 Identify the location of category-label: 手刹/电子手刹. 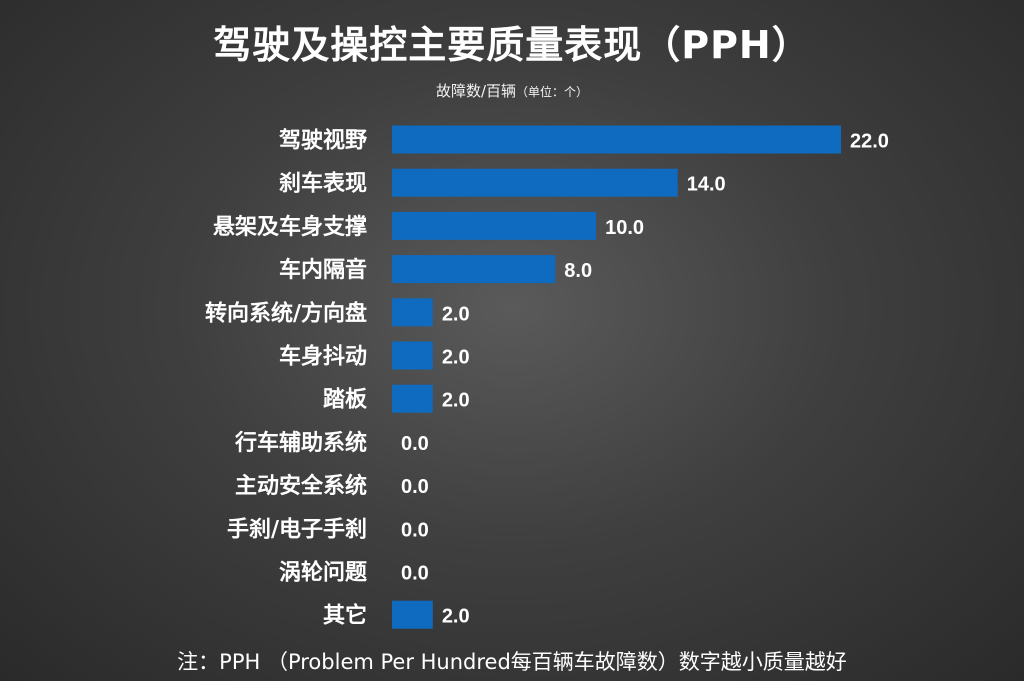
(297, 529).